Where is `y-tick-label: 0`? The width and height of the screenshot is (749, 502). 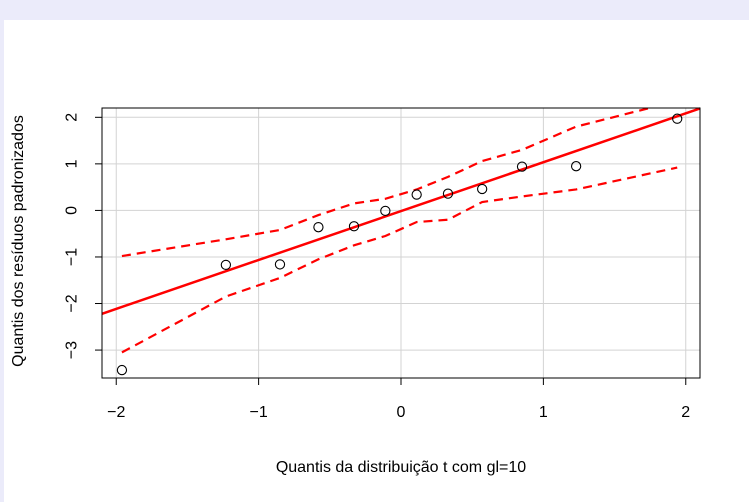
y-tick-label: 0 is located at coordinates (72, 210).